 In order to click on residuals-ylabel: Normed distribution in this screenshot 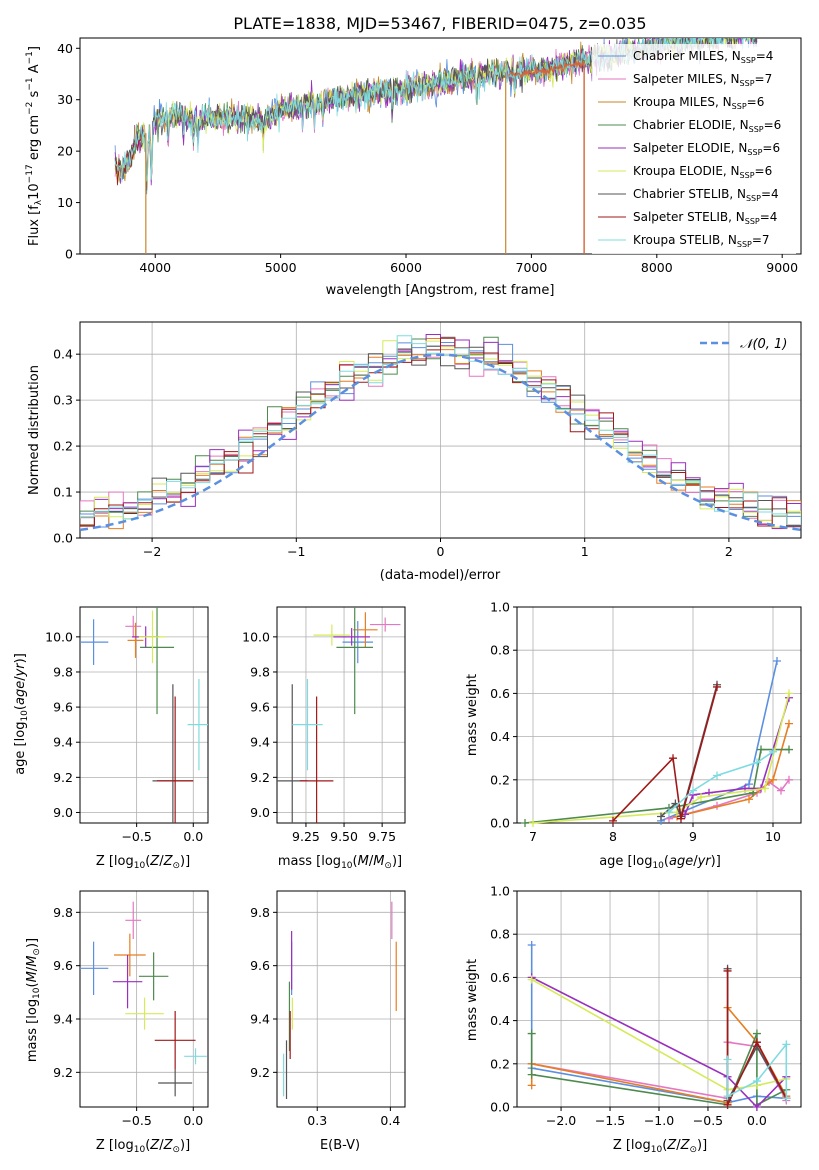, I will do `click(34, 430)`.